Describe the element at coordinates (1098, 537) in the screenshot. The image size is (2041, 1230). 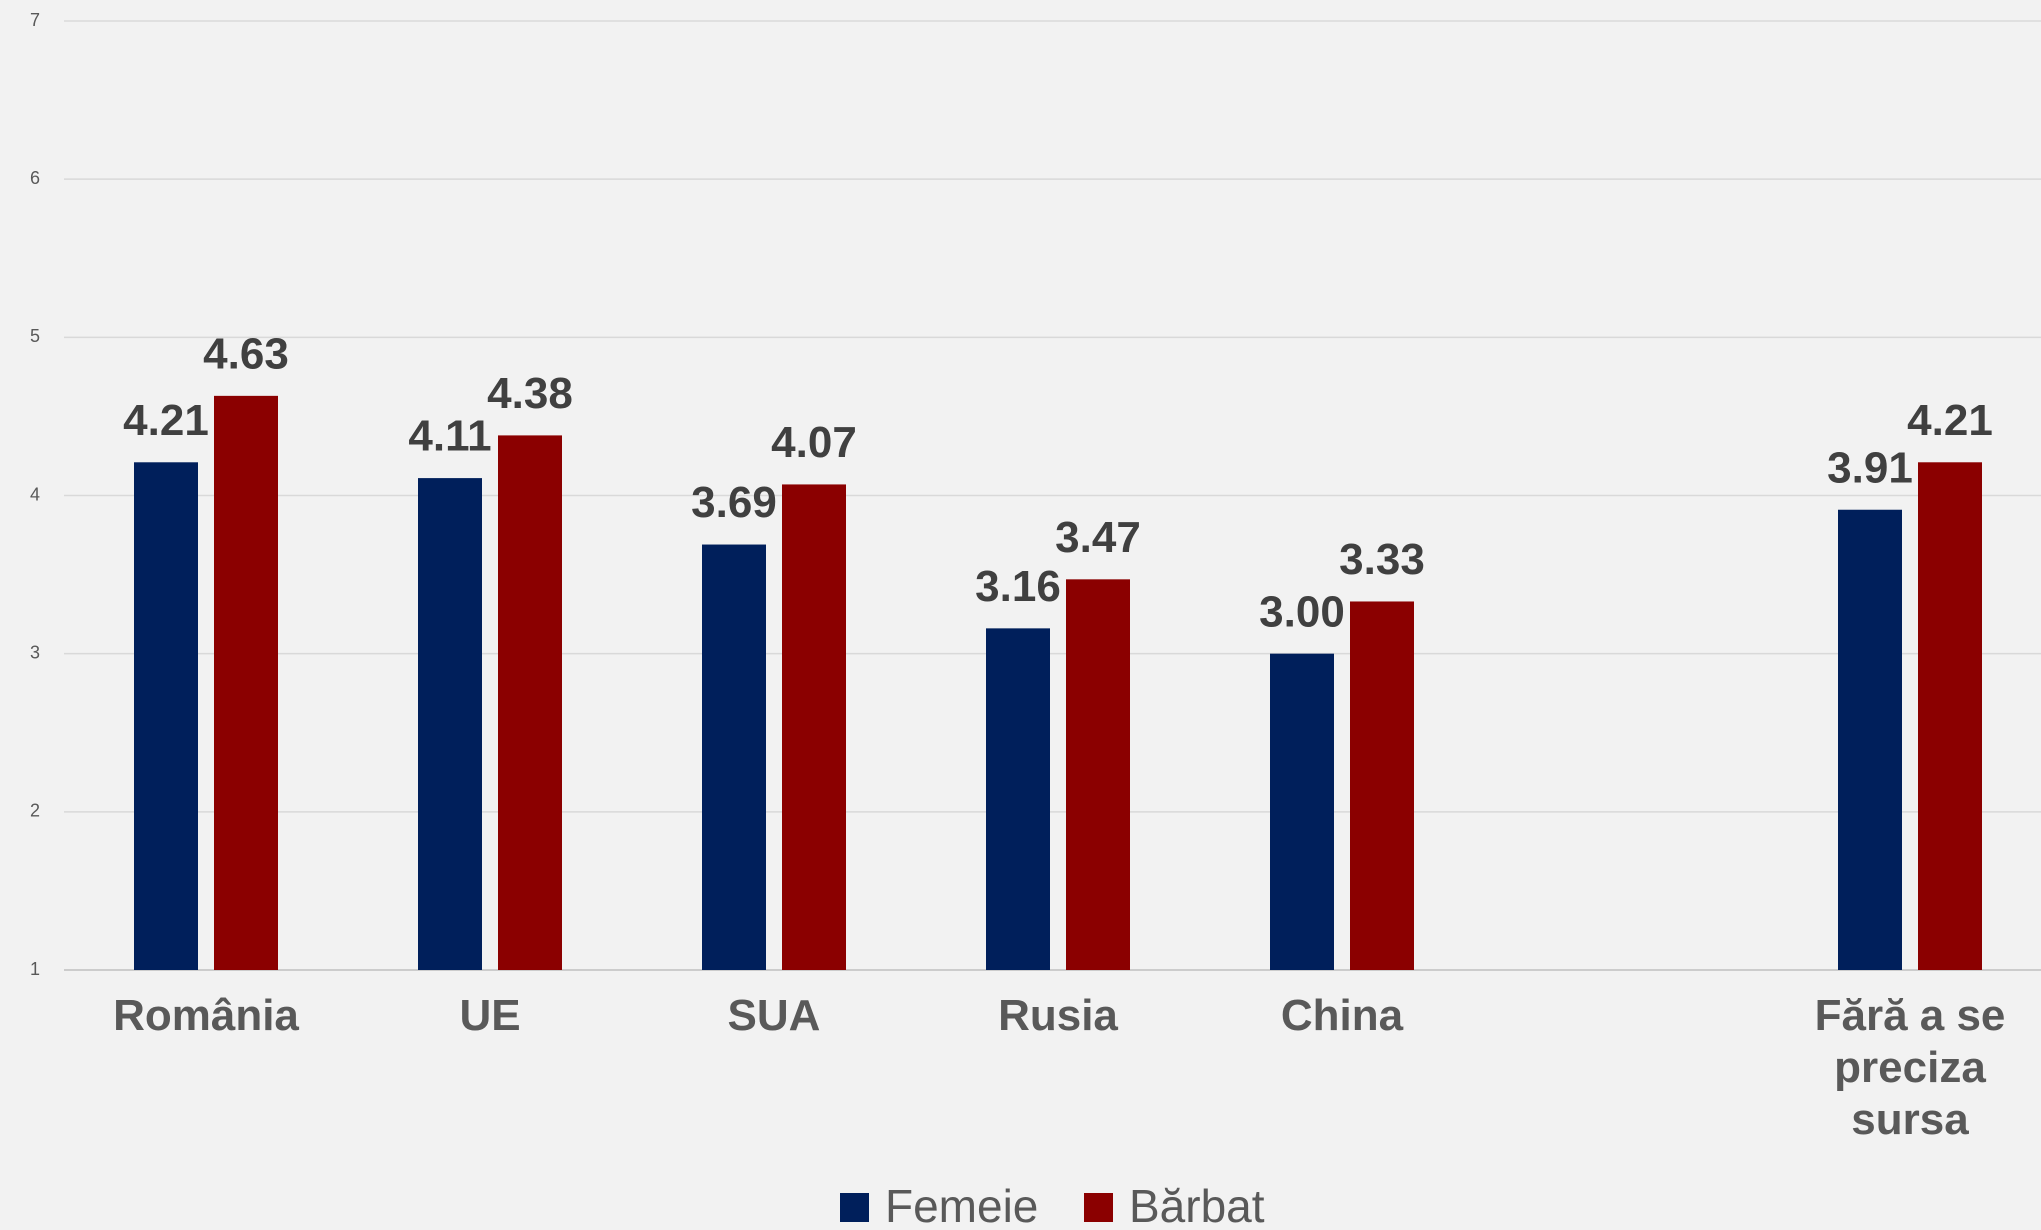
I see `value-label: 3.47` at that location.